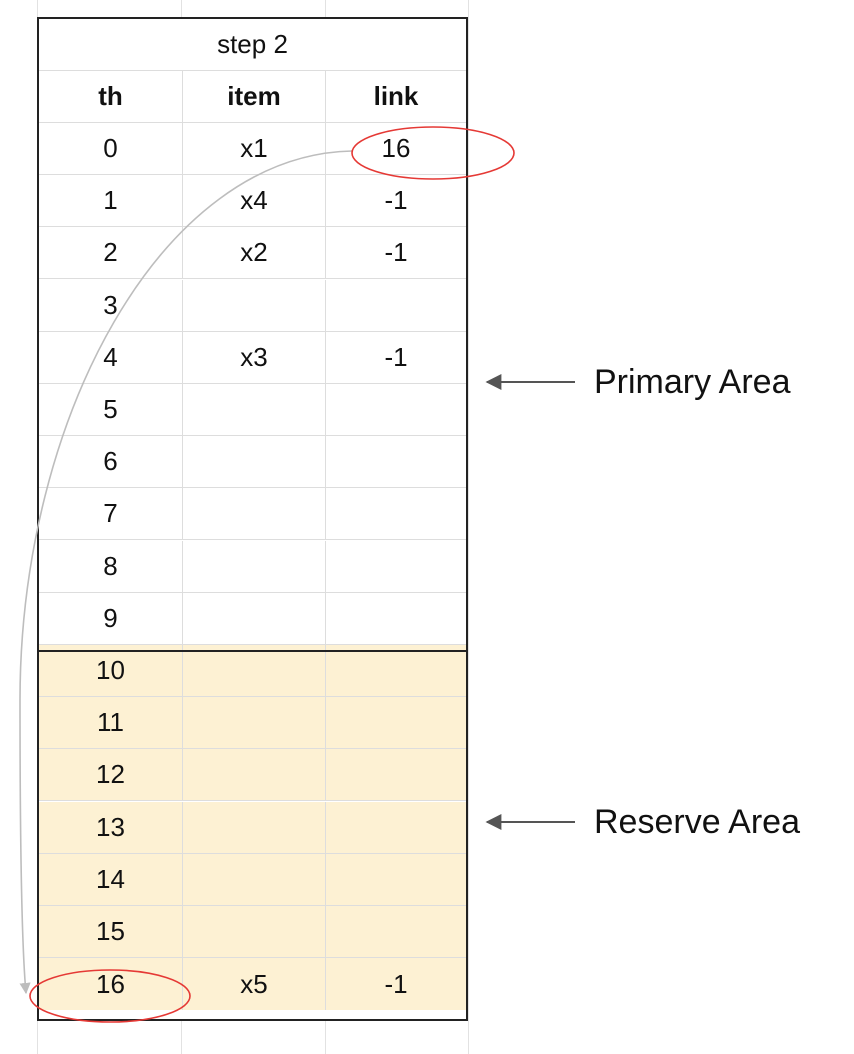 The height and width of the screenshot is (1054, 854). I want to click on table-row: 14, so click(252, 879).